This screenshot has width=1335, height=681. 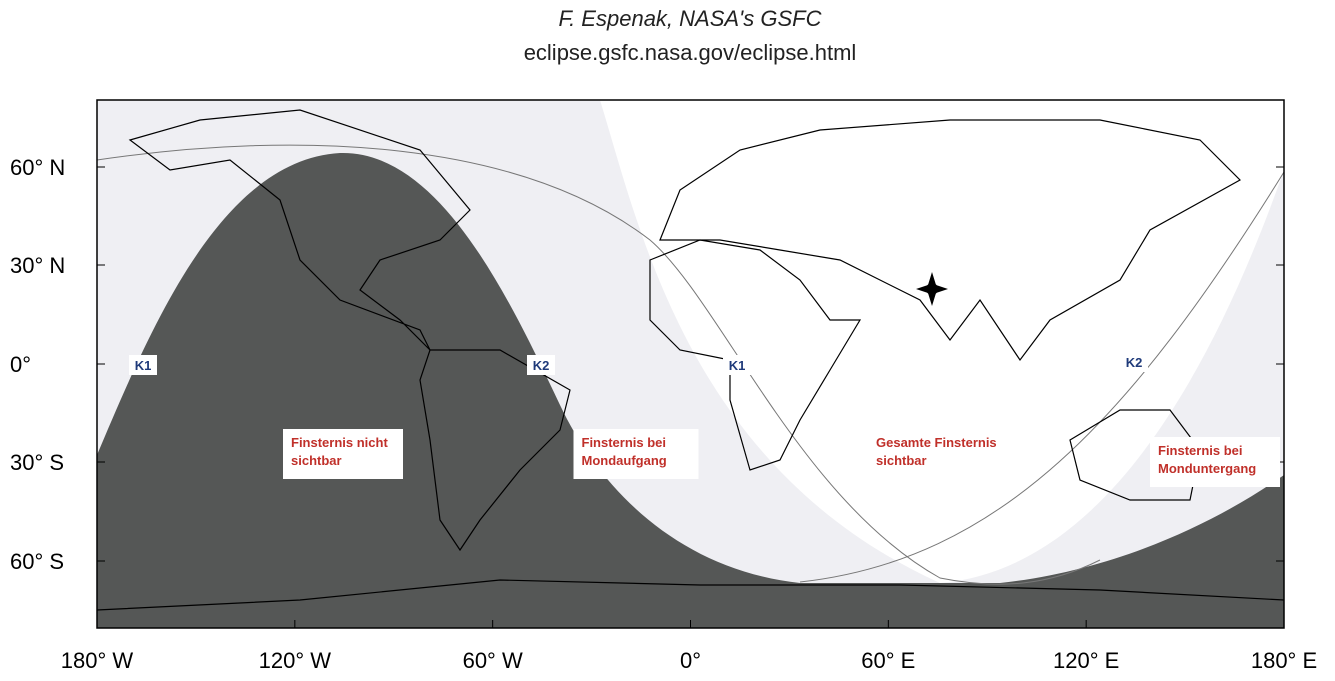 What do you see at coordinates (1207, 468) in the screenshot?
I see `region-label: Monduntergang` at bounding box center [1207, 468].